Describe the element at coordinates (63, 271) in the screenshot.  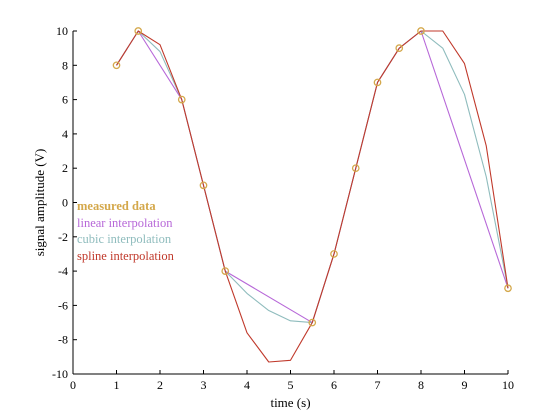
I see `y-tick-label: -4` at that location.